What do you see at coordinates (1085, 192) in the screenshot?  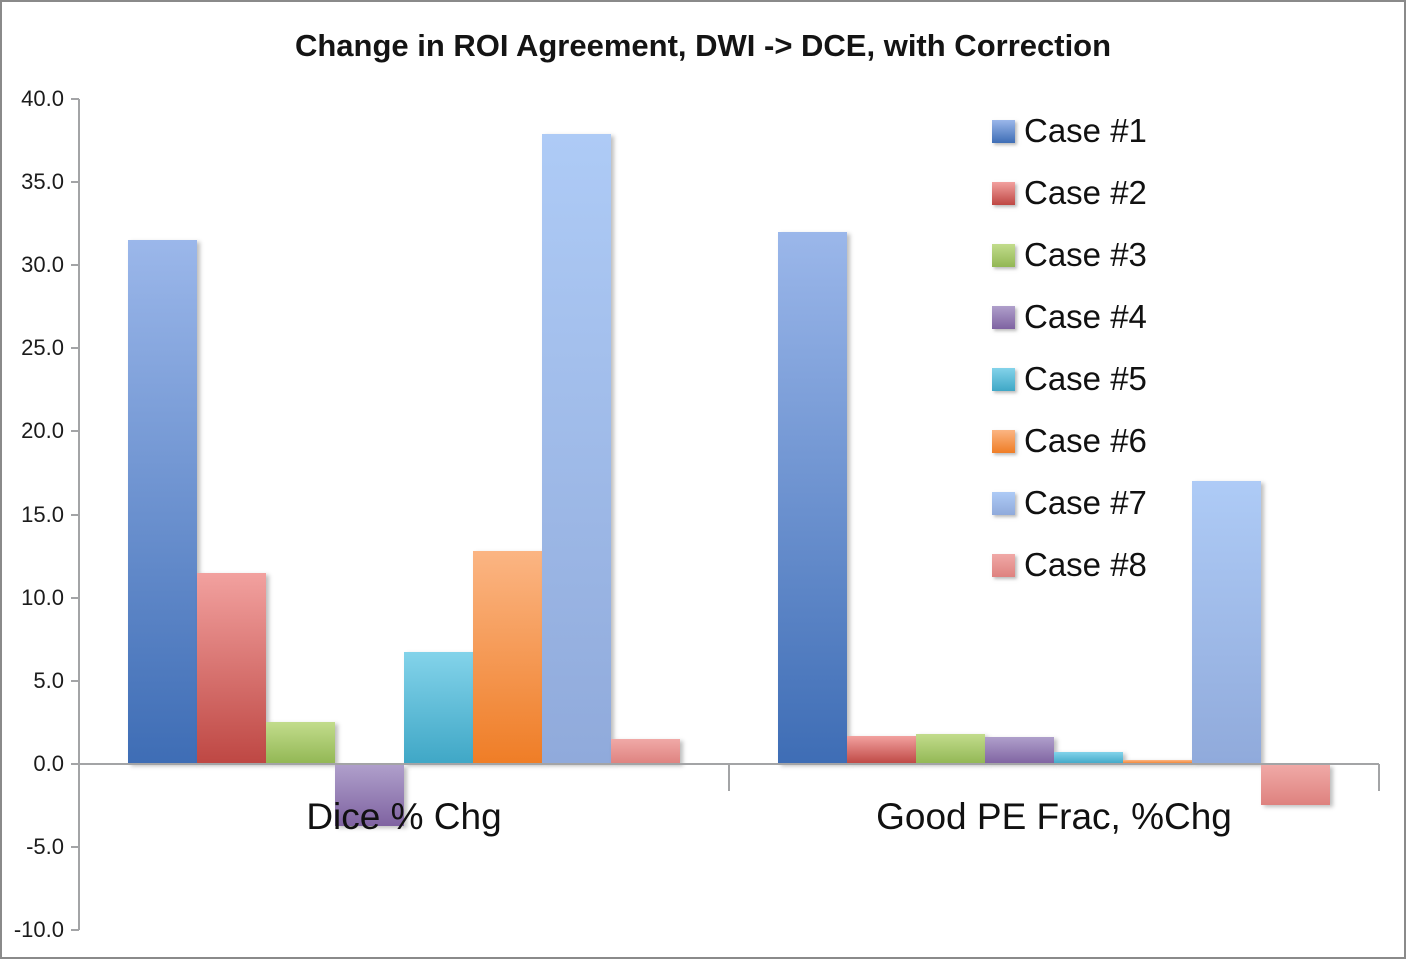 I see `legend-label: Case #2` at bounding box center [1085, 192].